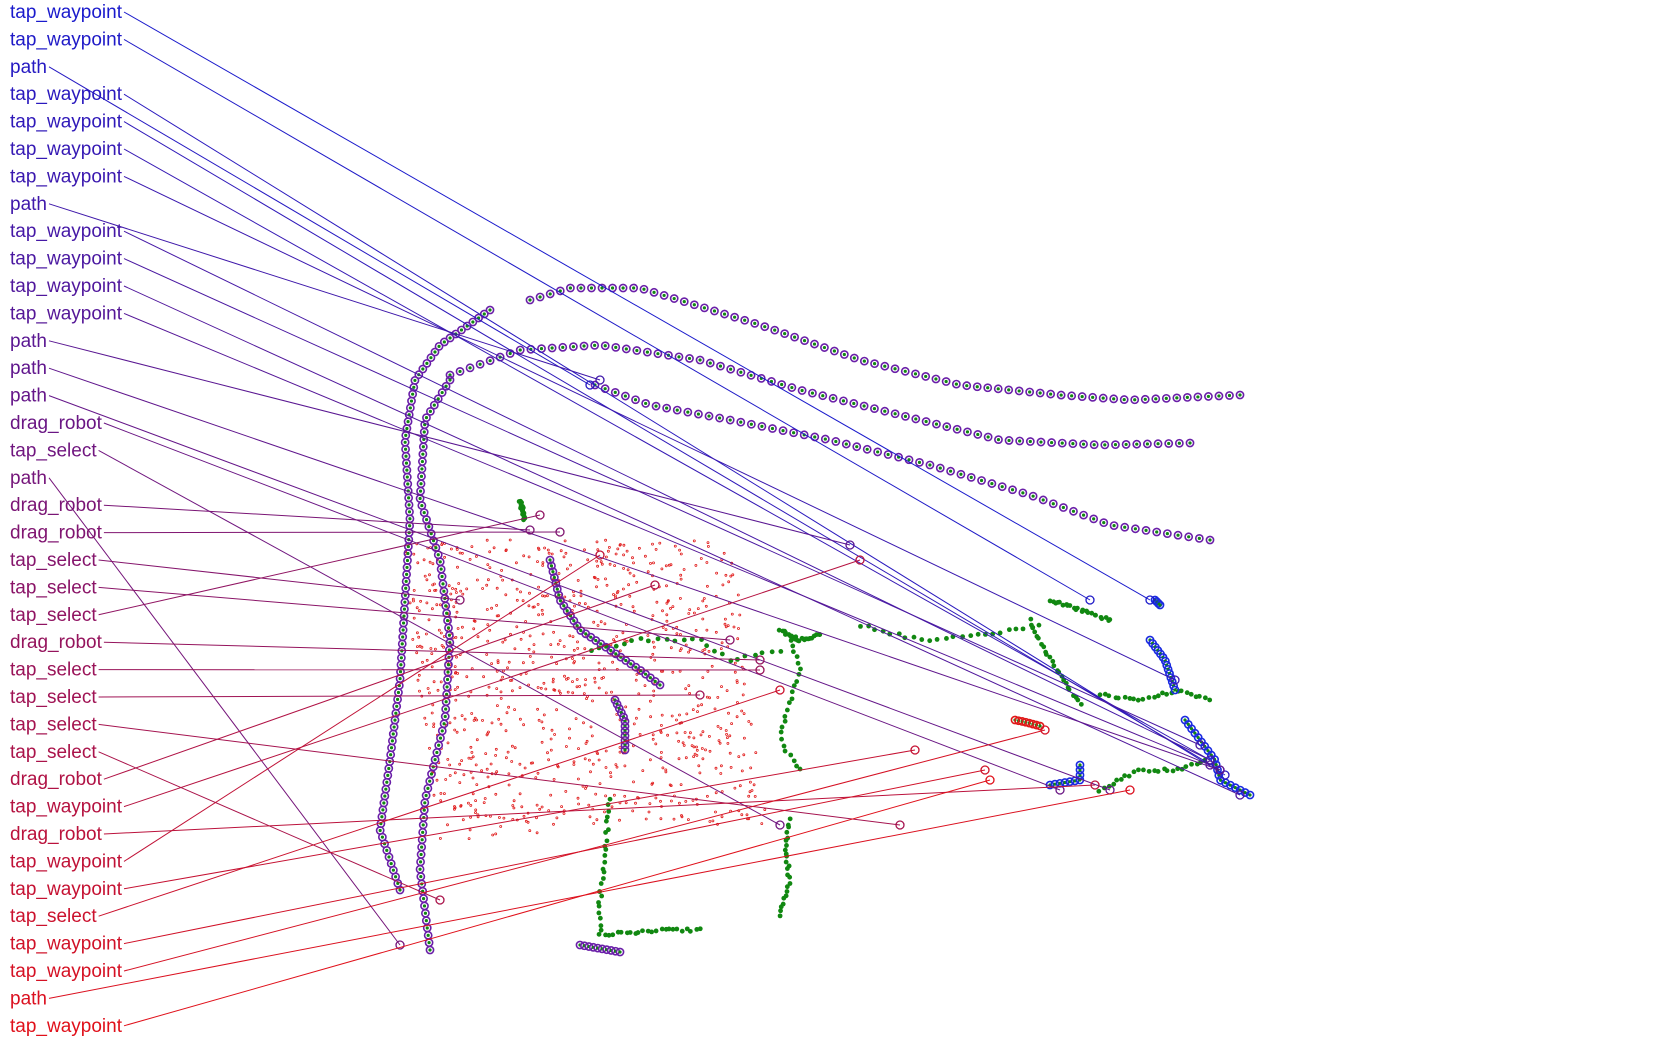  What do you see at coordinates (53, 587) in the screenshot?
I see `label-tap-select: tap_select` at bounding box center [53, 587].